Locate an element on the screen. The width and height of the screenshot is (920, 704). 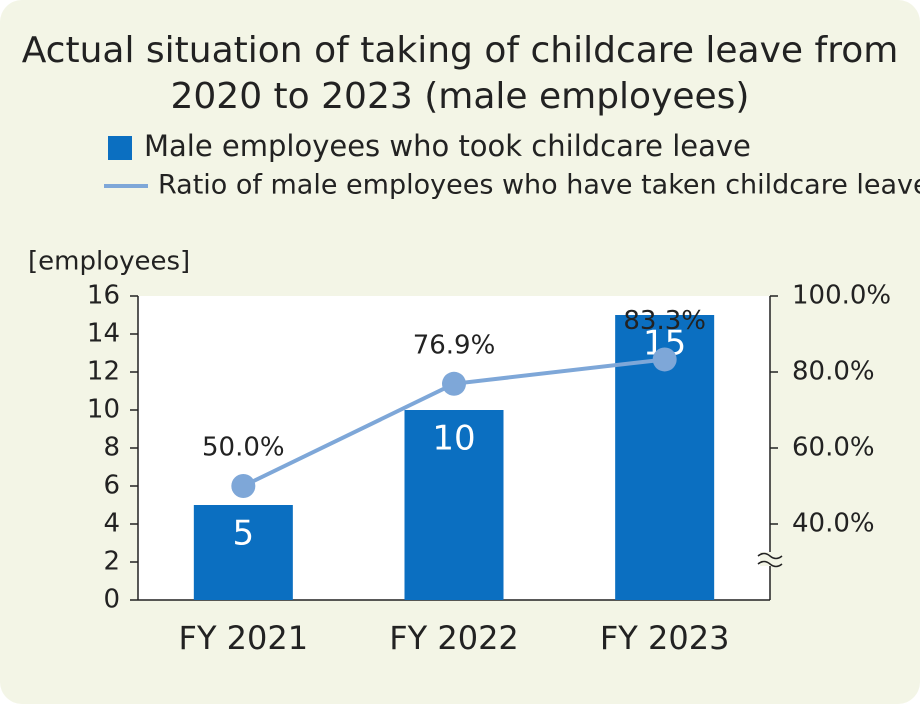
legend-swatch is located at coordinates (120, 148).